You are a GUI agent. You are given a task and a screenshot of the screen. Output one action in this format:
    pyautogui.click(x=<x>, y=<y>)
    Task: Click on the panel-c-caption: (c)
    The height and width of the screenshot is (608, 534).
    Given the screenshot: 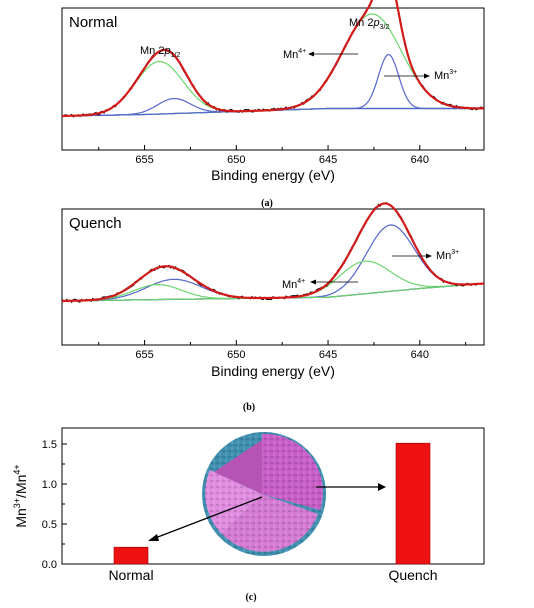 What is the action you would take?
    pyautogui.click(x=250, y=597)
    